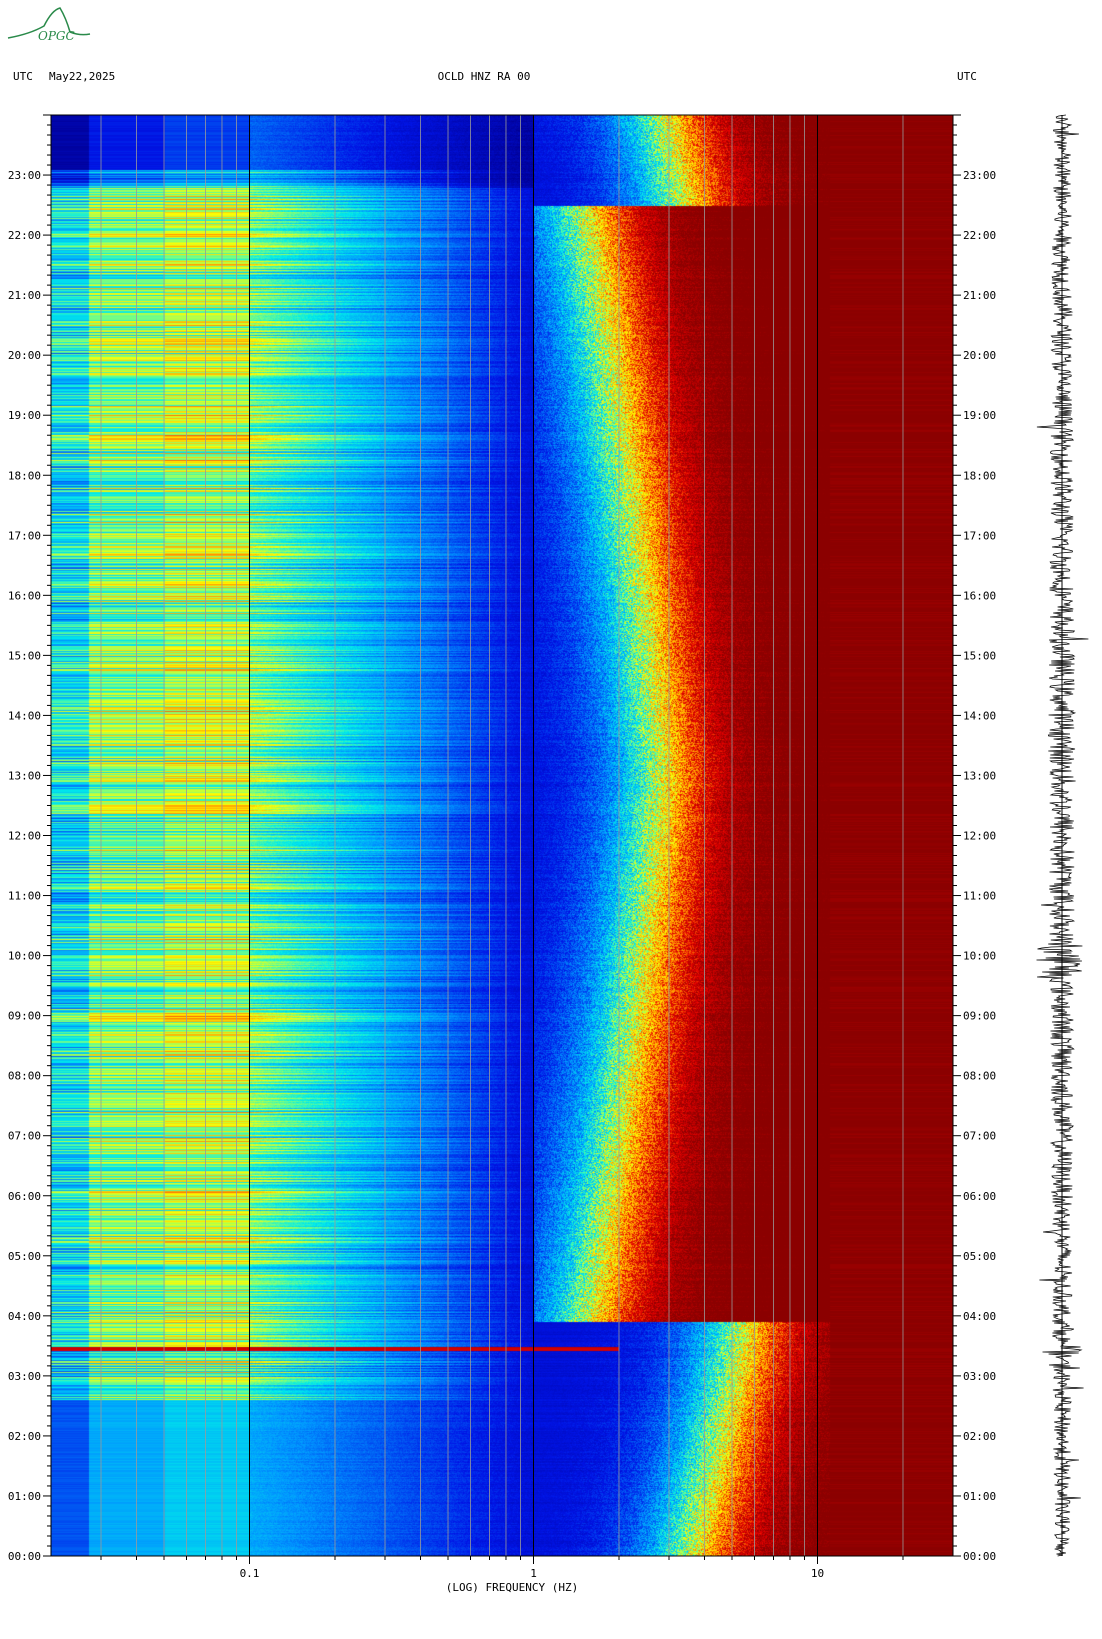  I want to click on right-time-label: 23:00, so click(979, 175).